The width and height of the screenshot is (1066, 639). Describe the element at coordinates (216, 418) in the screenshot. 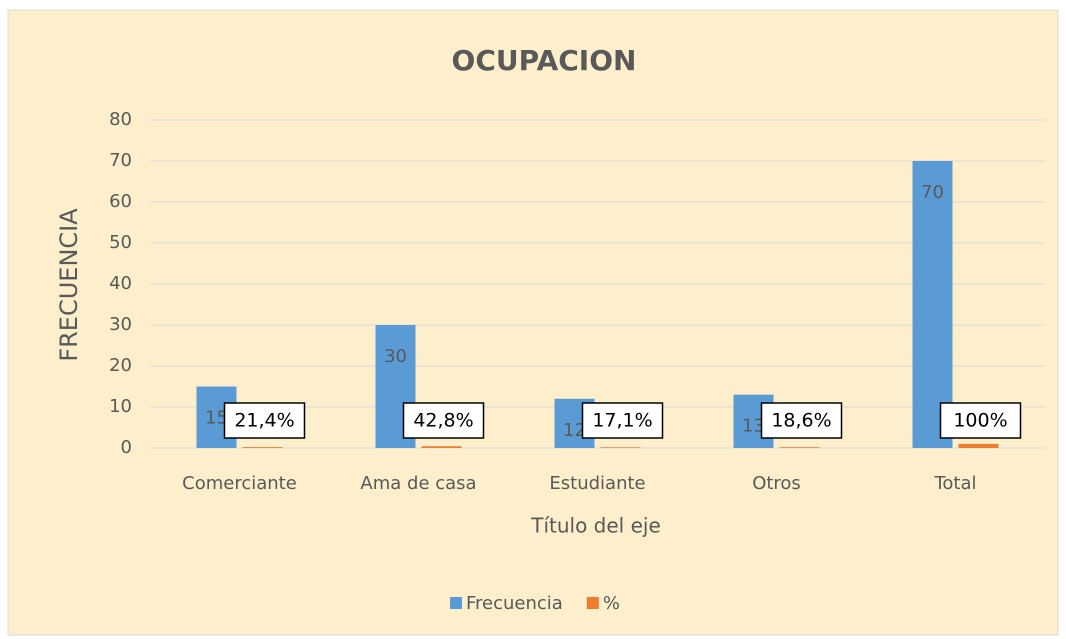

I see `data-label: 15` at that location.